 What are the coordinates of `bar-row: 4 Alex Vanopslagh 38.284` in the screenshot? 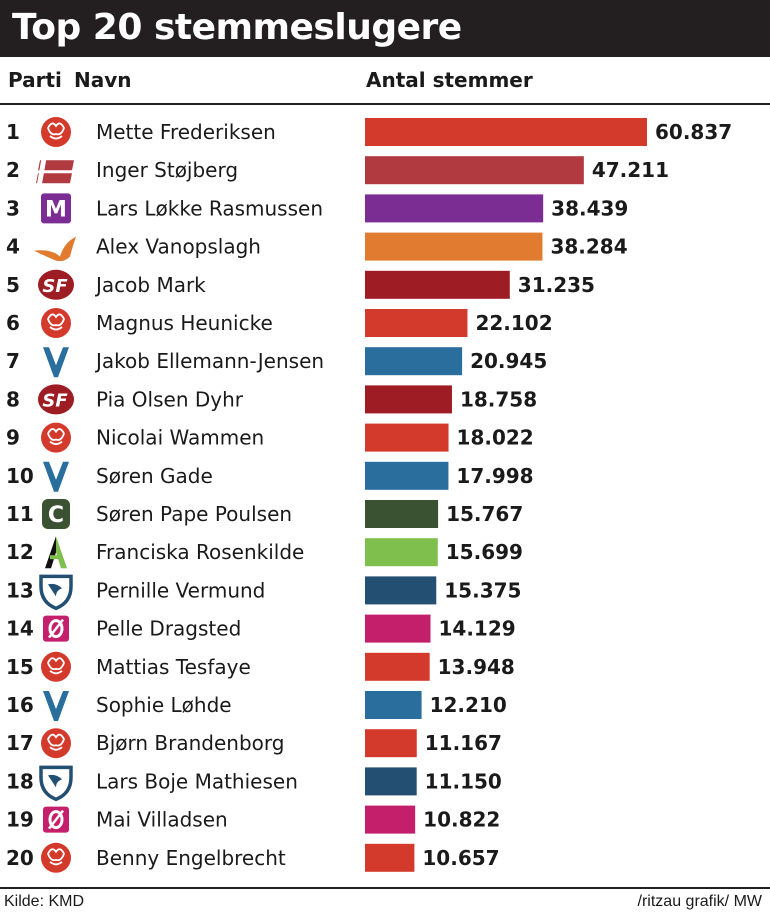 It's located at (317, 247).